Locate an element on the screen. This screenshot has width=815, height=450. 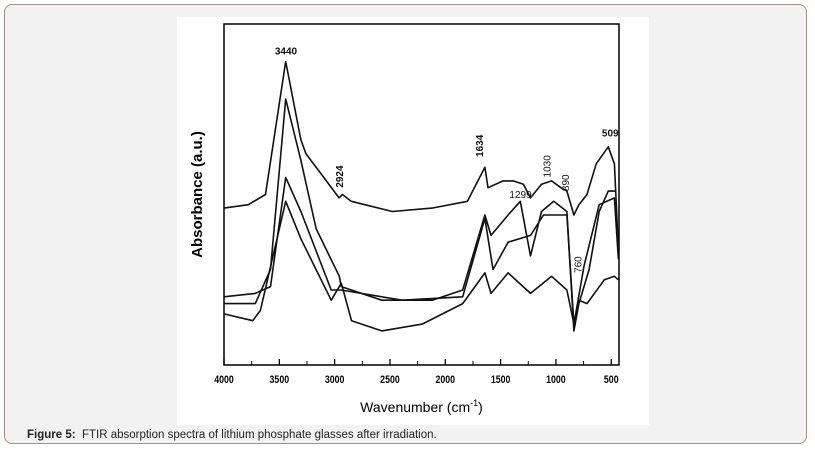
x-tick-label: 3500 is located at coordinates (280, 380).